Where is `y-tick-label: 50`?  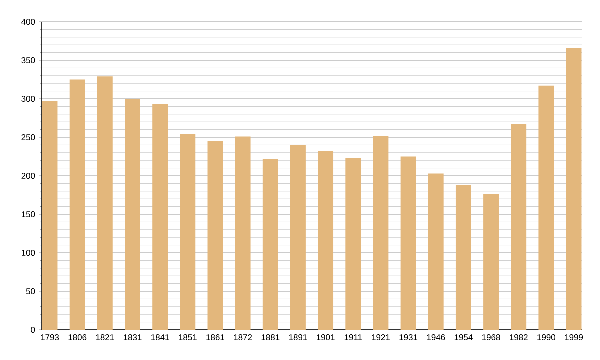 y-tick-label: 50 is located at coordinates (31, 291).